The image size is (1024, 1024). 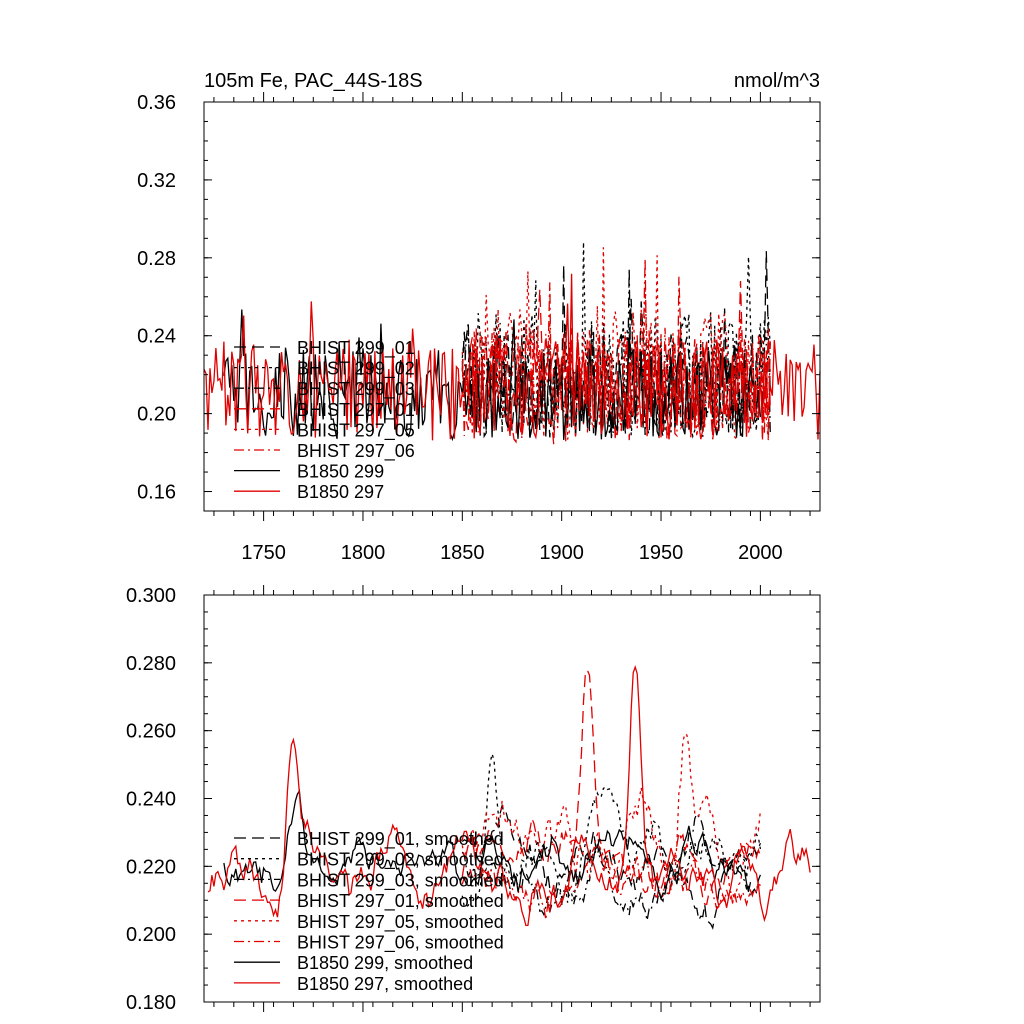 What do you see at coordinates (156, 493) in the screenshot?
I see `y-tick-label: 0.16` at bounding box center [156, 493].